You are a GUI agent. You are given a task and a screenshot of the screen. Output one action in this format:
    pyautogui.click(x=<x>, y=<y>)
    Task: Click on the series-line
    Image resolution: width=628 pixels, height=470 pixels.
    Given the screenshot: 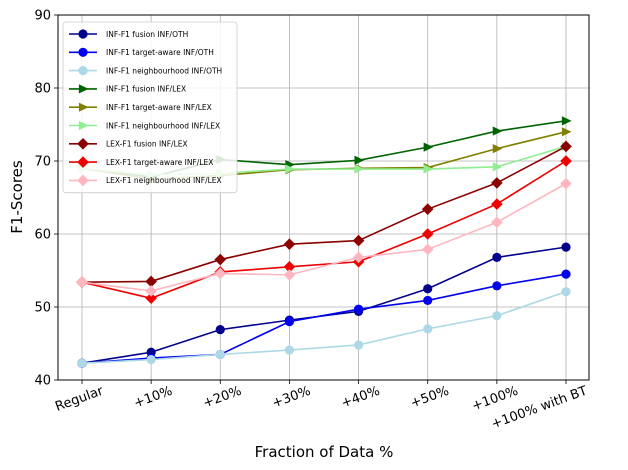 What is the action you would take?
    pyautogui.click(x=324, y=327)
    